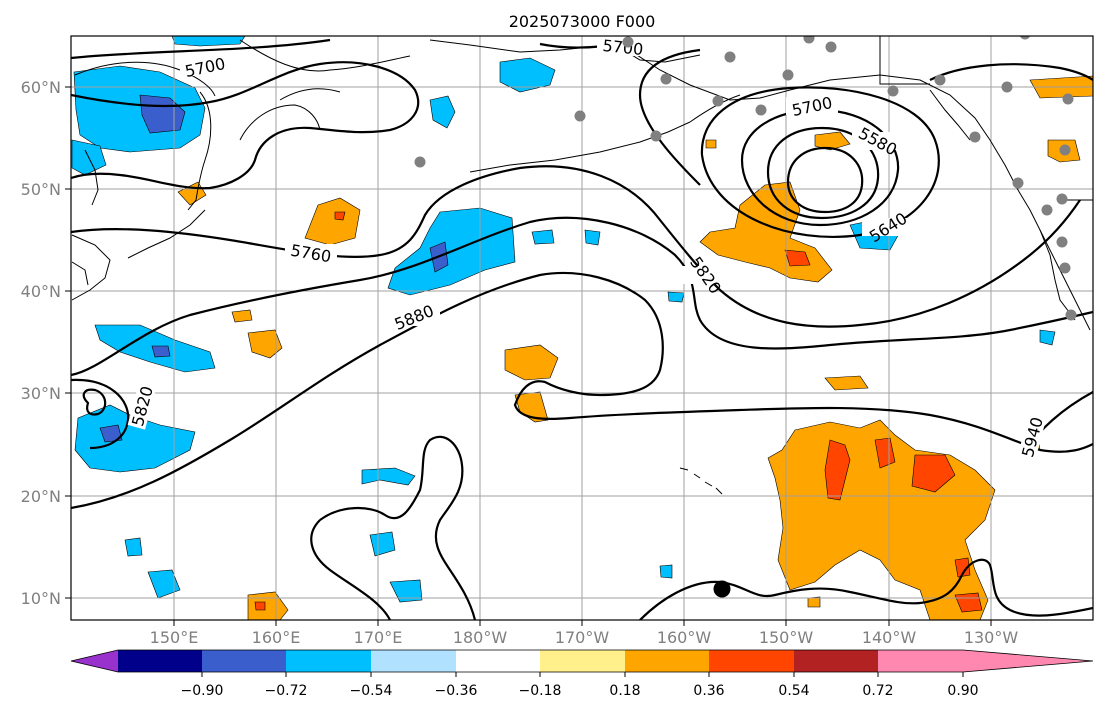  Describe the element at coordinates (199, 151) in the screenshot. I see `kamchatka-coast` at that location.